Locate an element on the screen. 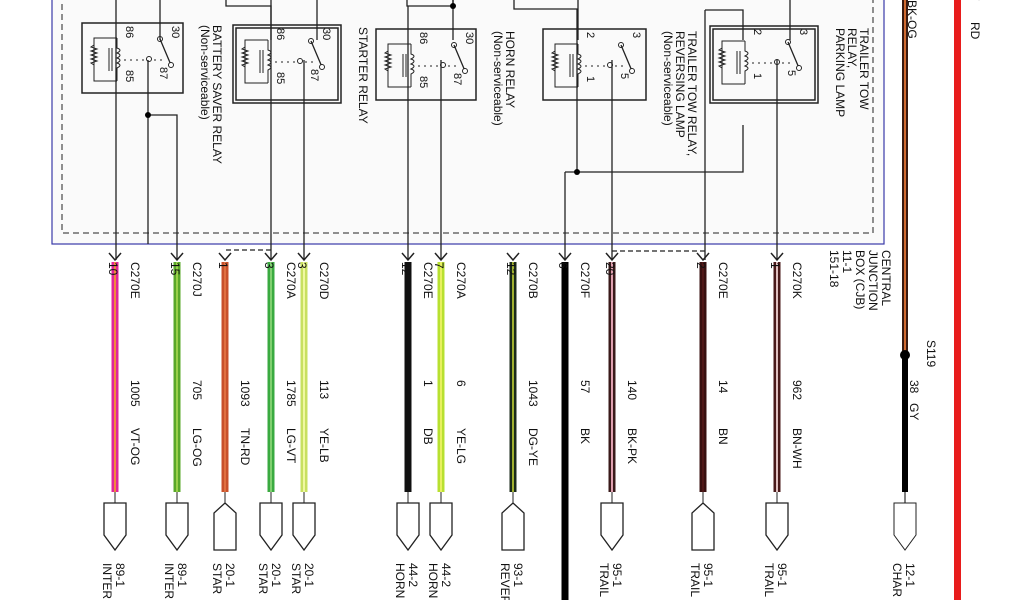 This screenshot has height=600, width=1024. relay-name: REVERSING LAMP is located at coordinates (680, 84).